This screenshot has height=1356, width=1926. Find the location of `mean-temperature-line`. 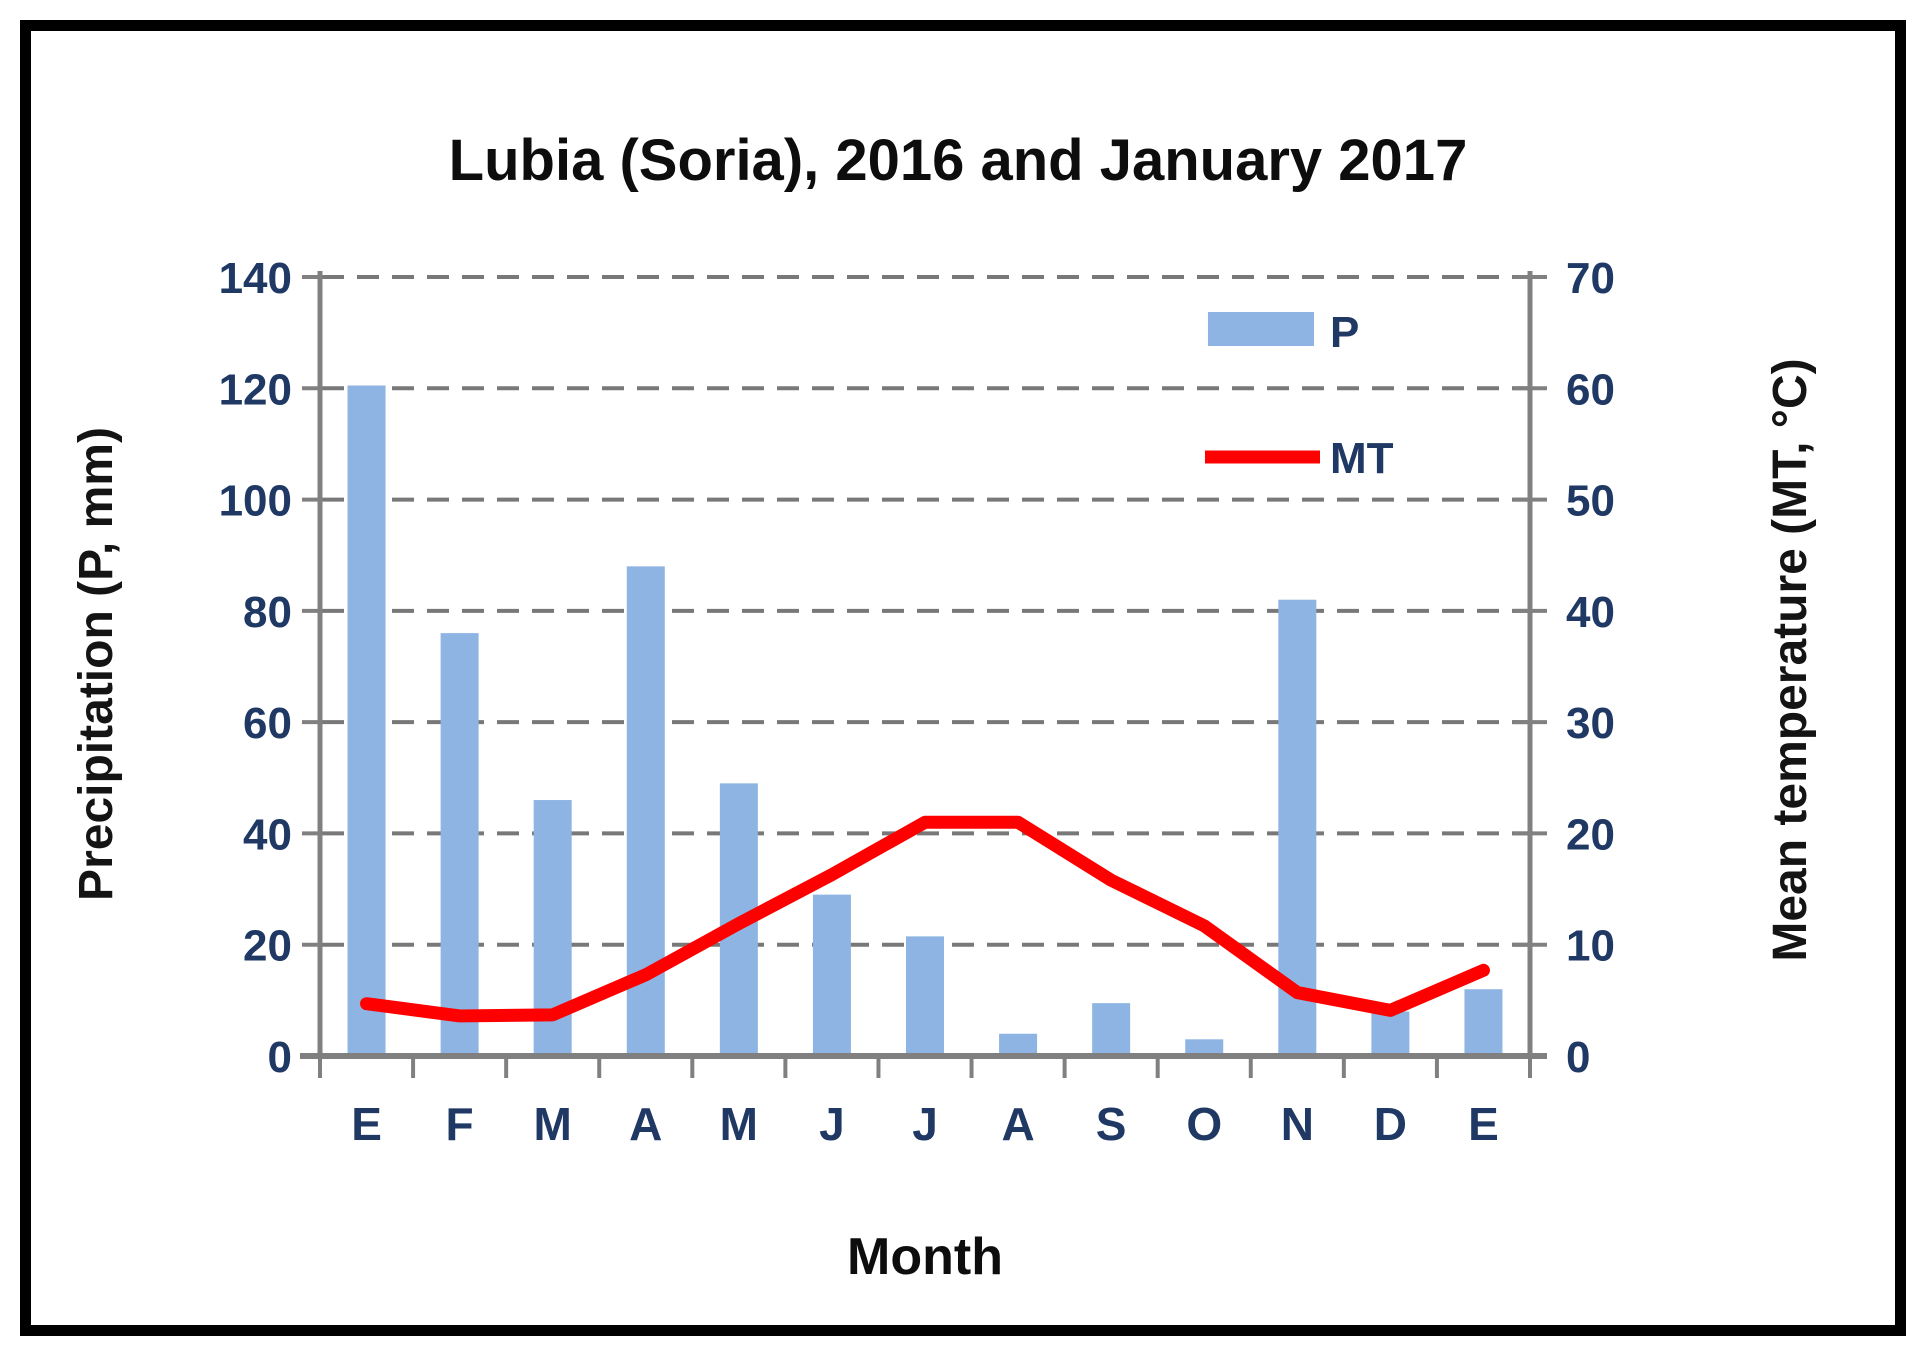

mean-temperature-line is located at coordinates (925, 919).